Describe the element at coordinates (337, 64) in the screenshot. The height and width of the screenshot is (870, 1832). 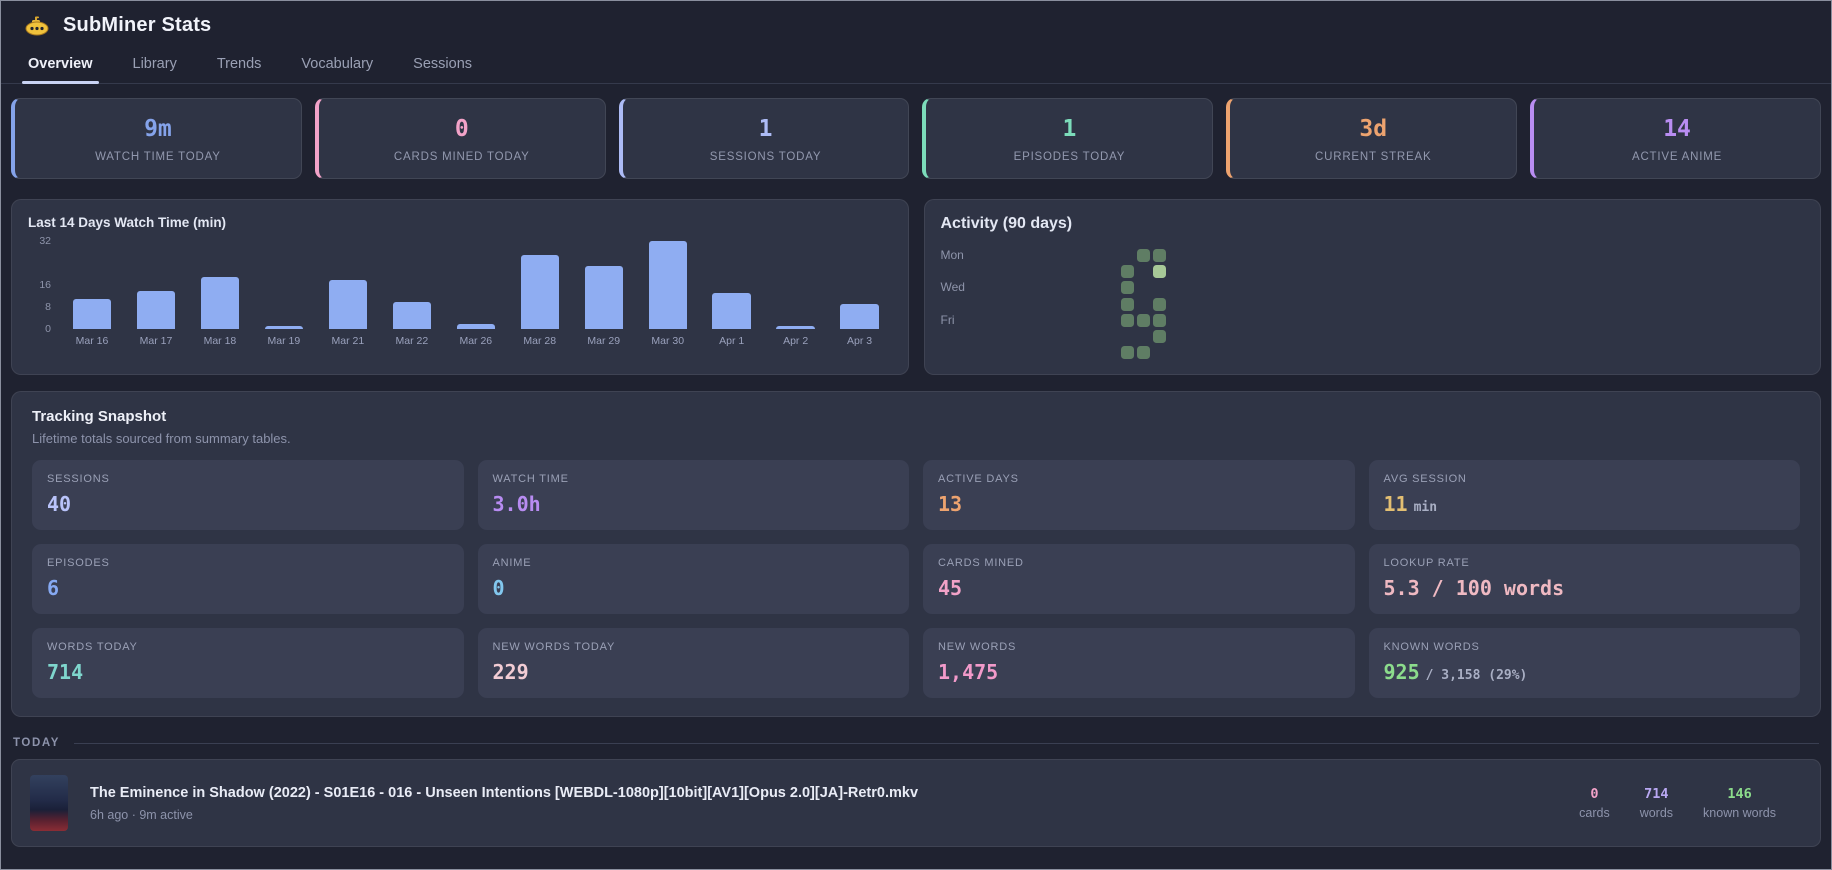
I see `tab-vocabulary: Vocabulary` at that location.